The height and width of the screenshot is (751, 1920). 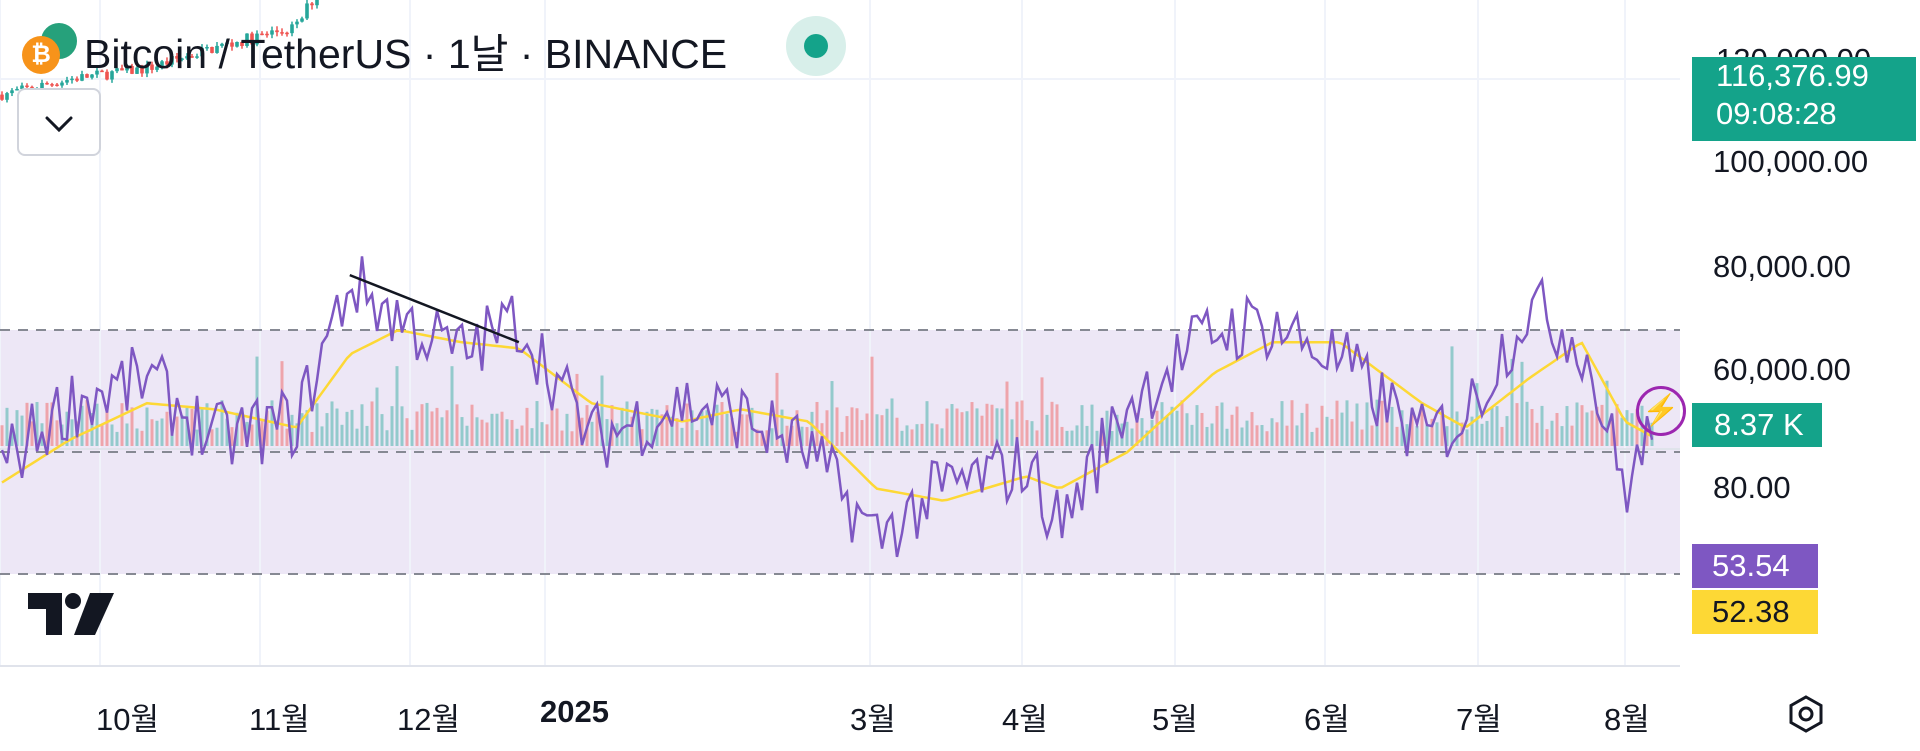 I want to click on rsi-trendline, so click(x=434, y=308).